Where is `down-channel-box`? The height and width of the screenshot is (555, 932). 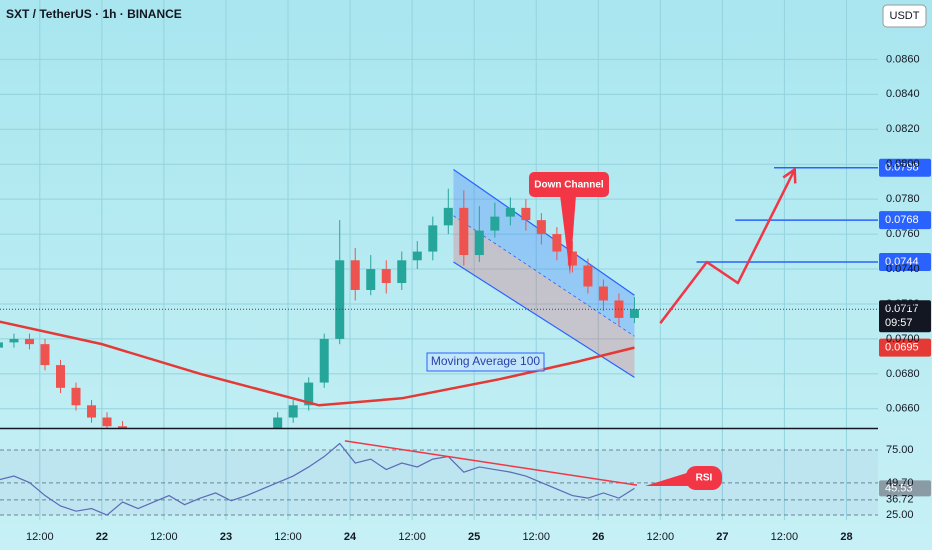
down-channel-box is located at coordinates (569, 184).